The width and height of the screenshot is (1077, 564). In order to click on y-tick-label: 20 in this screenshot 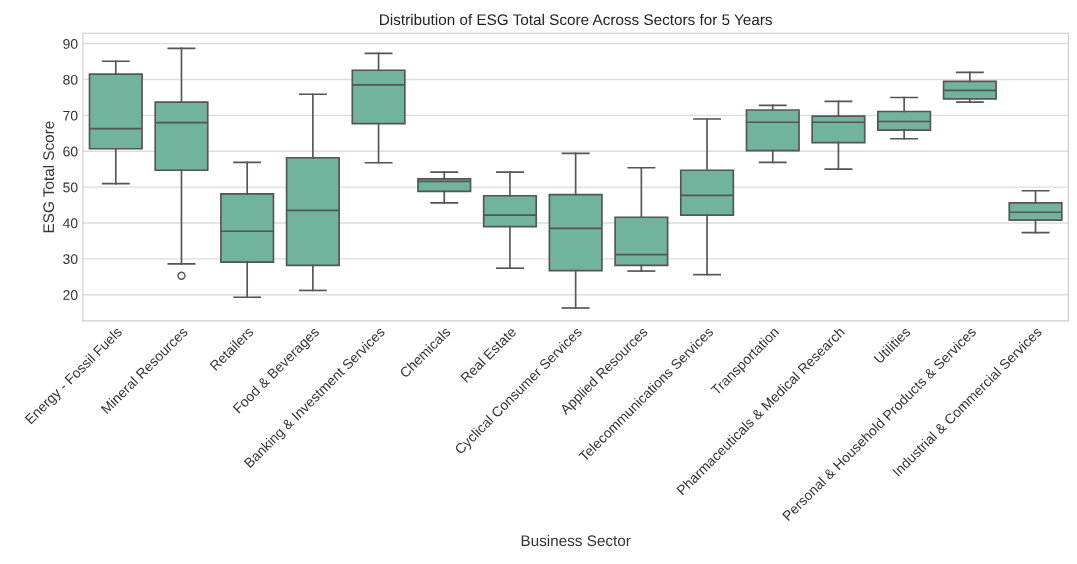, I will do `click(70, 295)`.